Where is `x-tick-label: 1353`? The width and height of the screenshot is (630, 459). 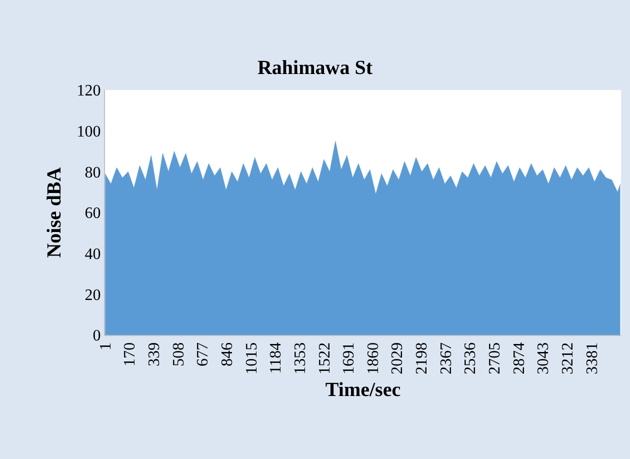
x-tick-label: 1353 is located at coordinates (300, 358).